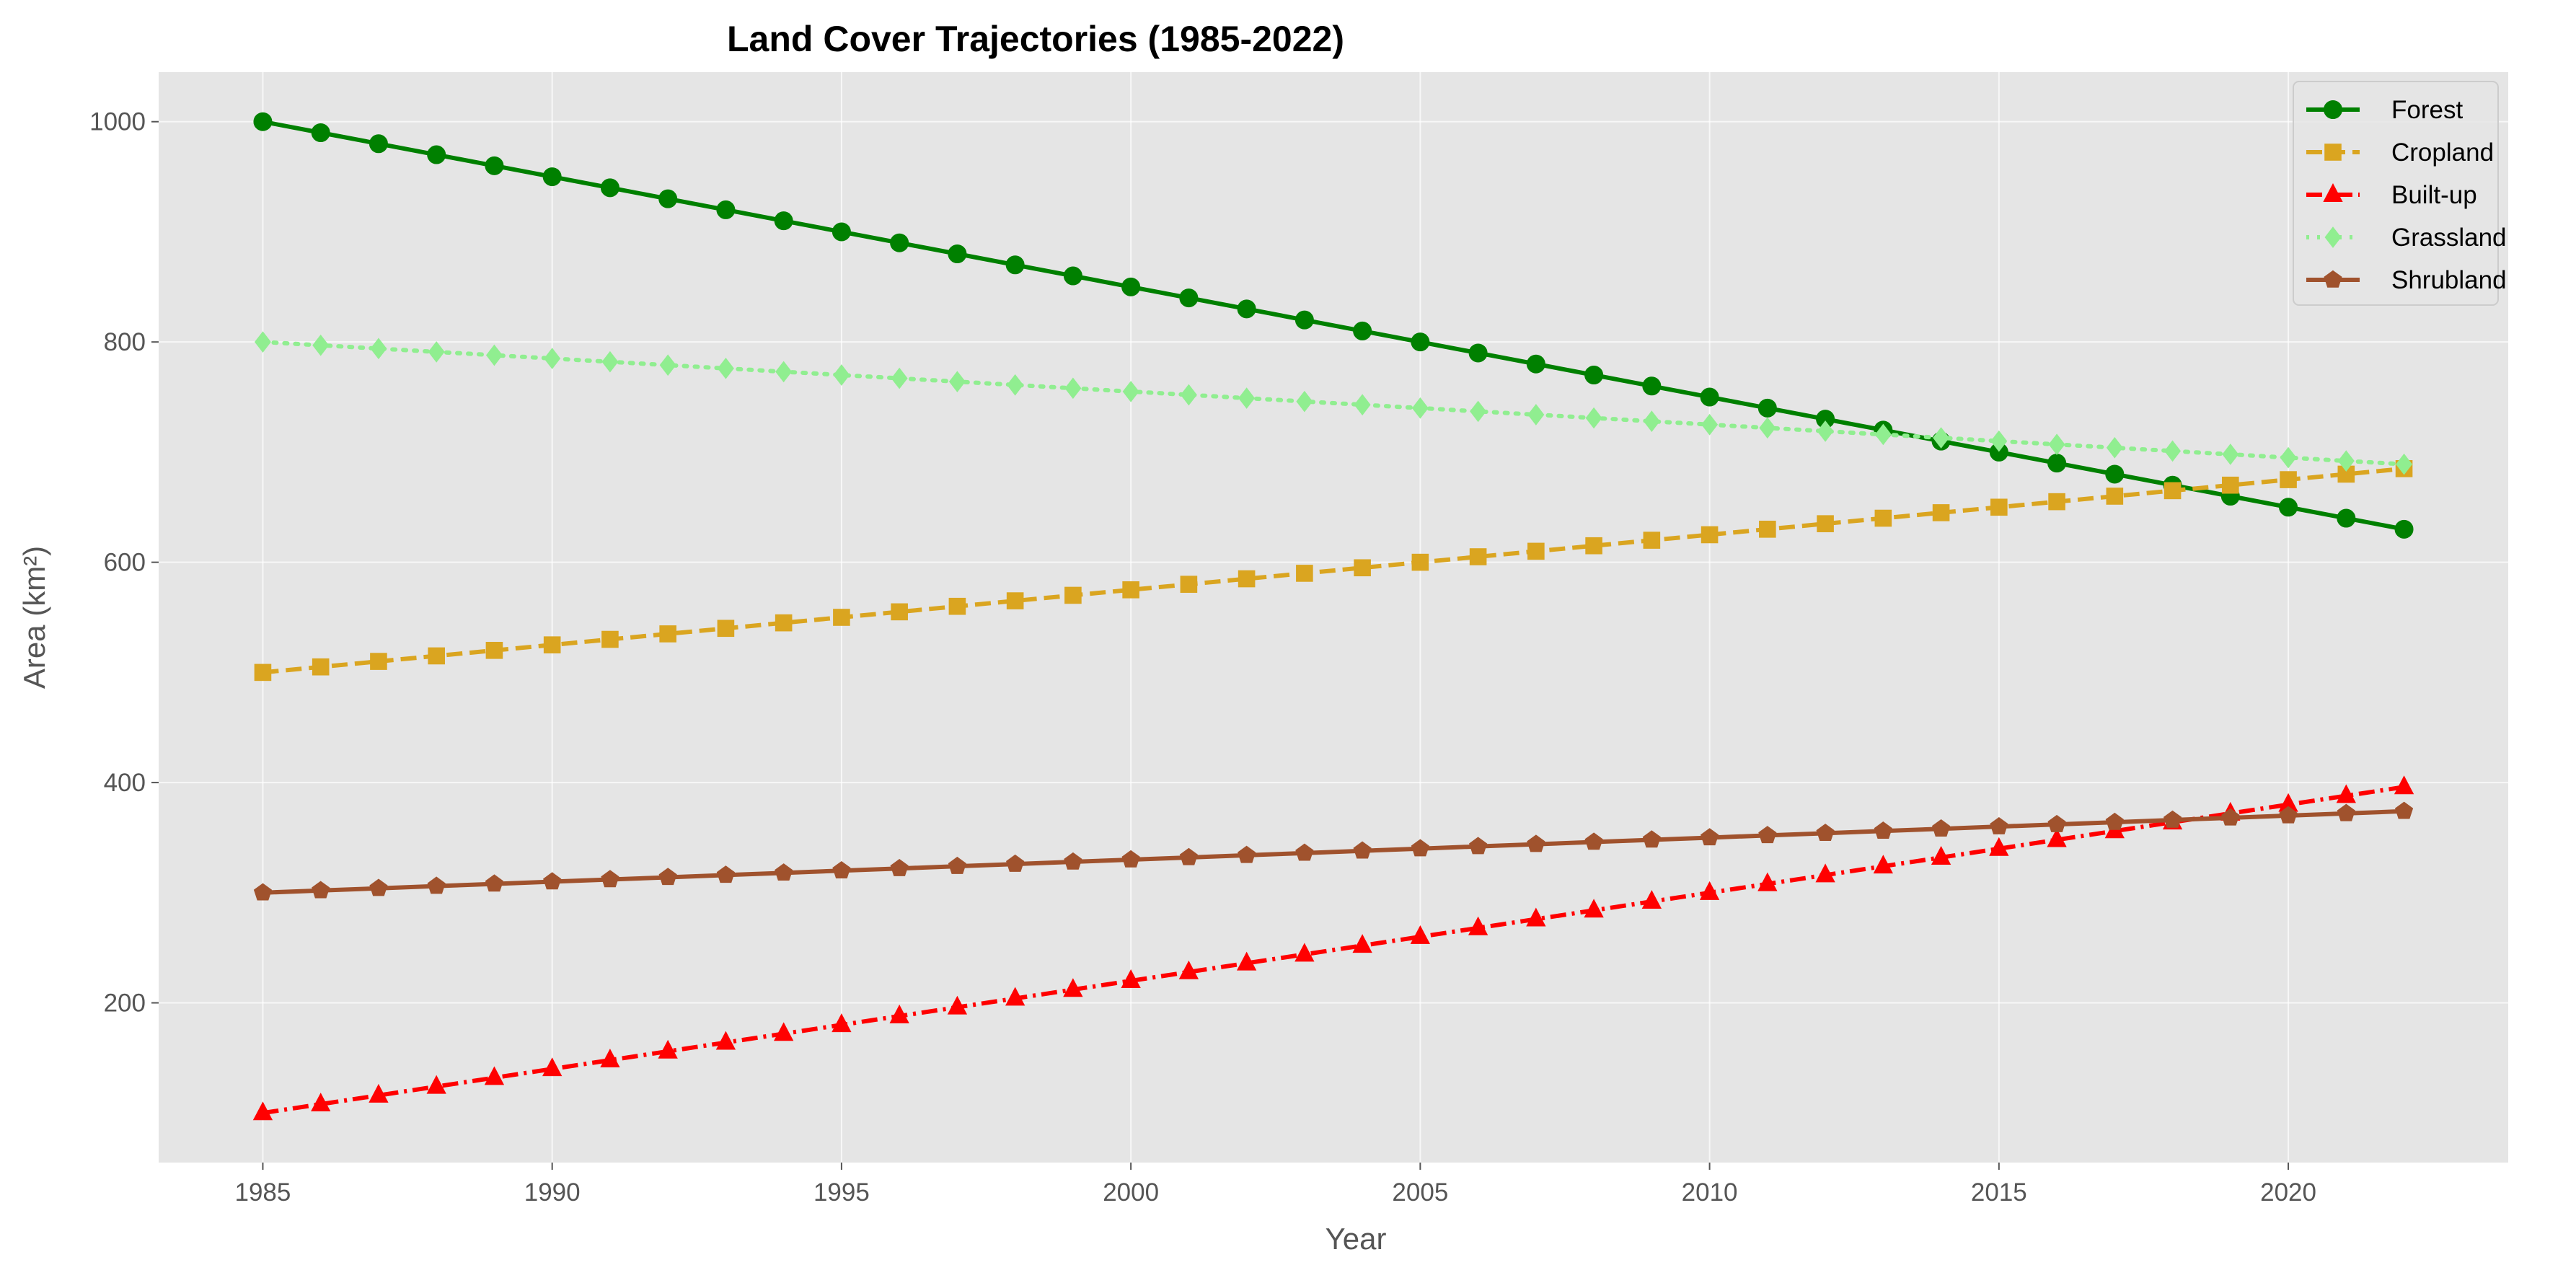 The image size is (2576, 1283). Describe the element at coordinates (117, 122) in the screenshot. I see `y-tick-label: 1000` at that location.